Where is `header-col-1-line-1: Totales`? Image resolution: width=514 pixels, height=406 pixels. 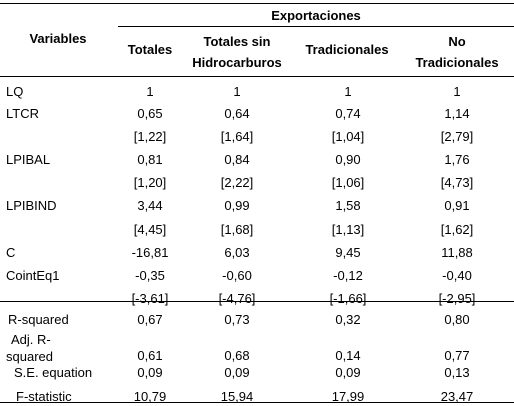 header-col-1-line-1: Totales is located at coordinates (150, 49).